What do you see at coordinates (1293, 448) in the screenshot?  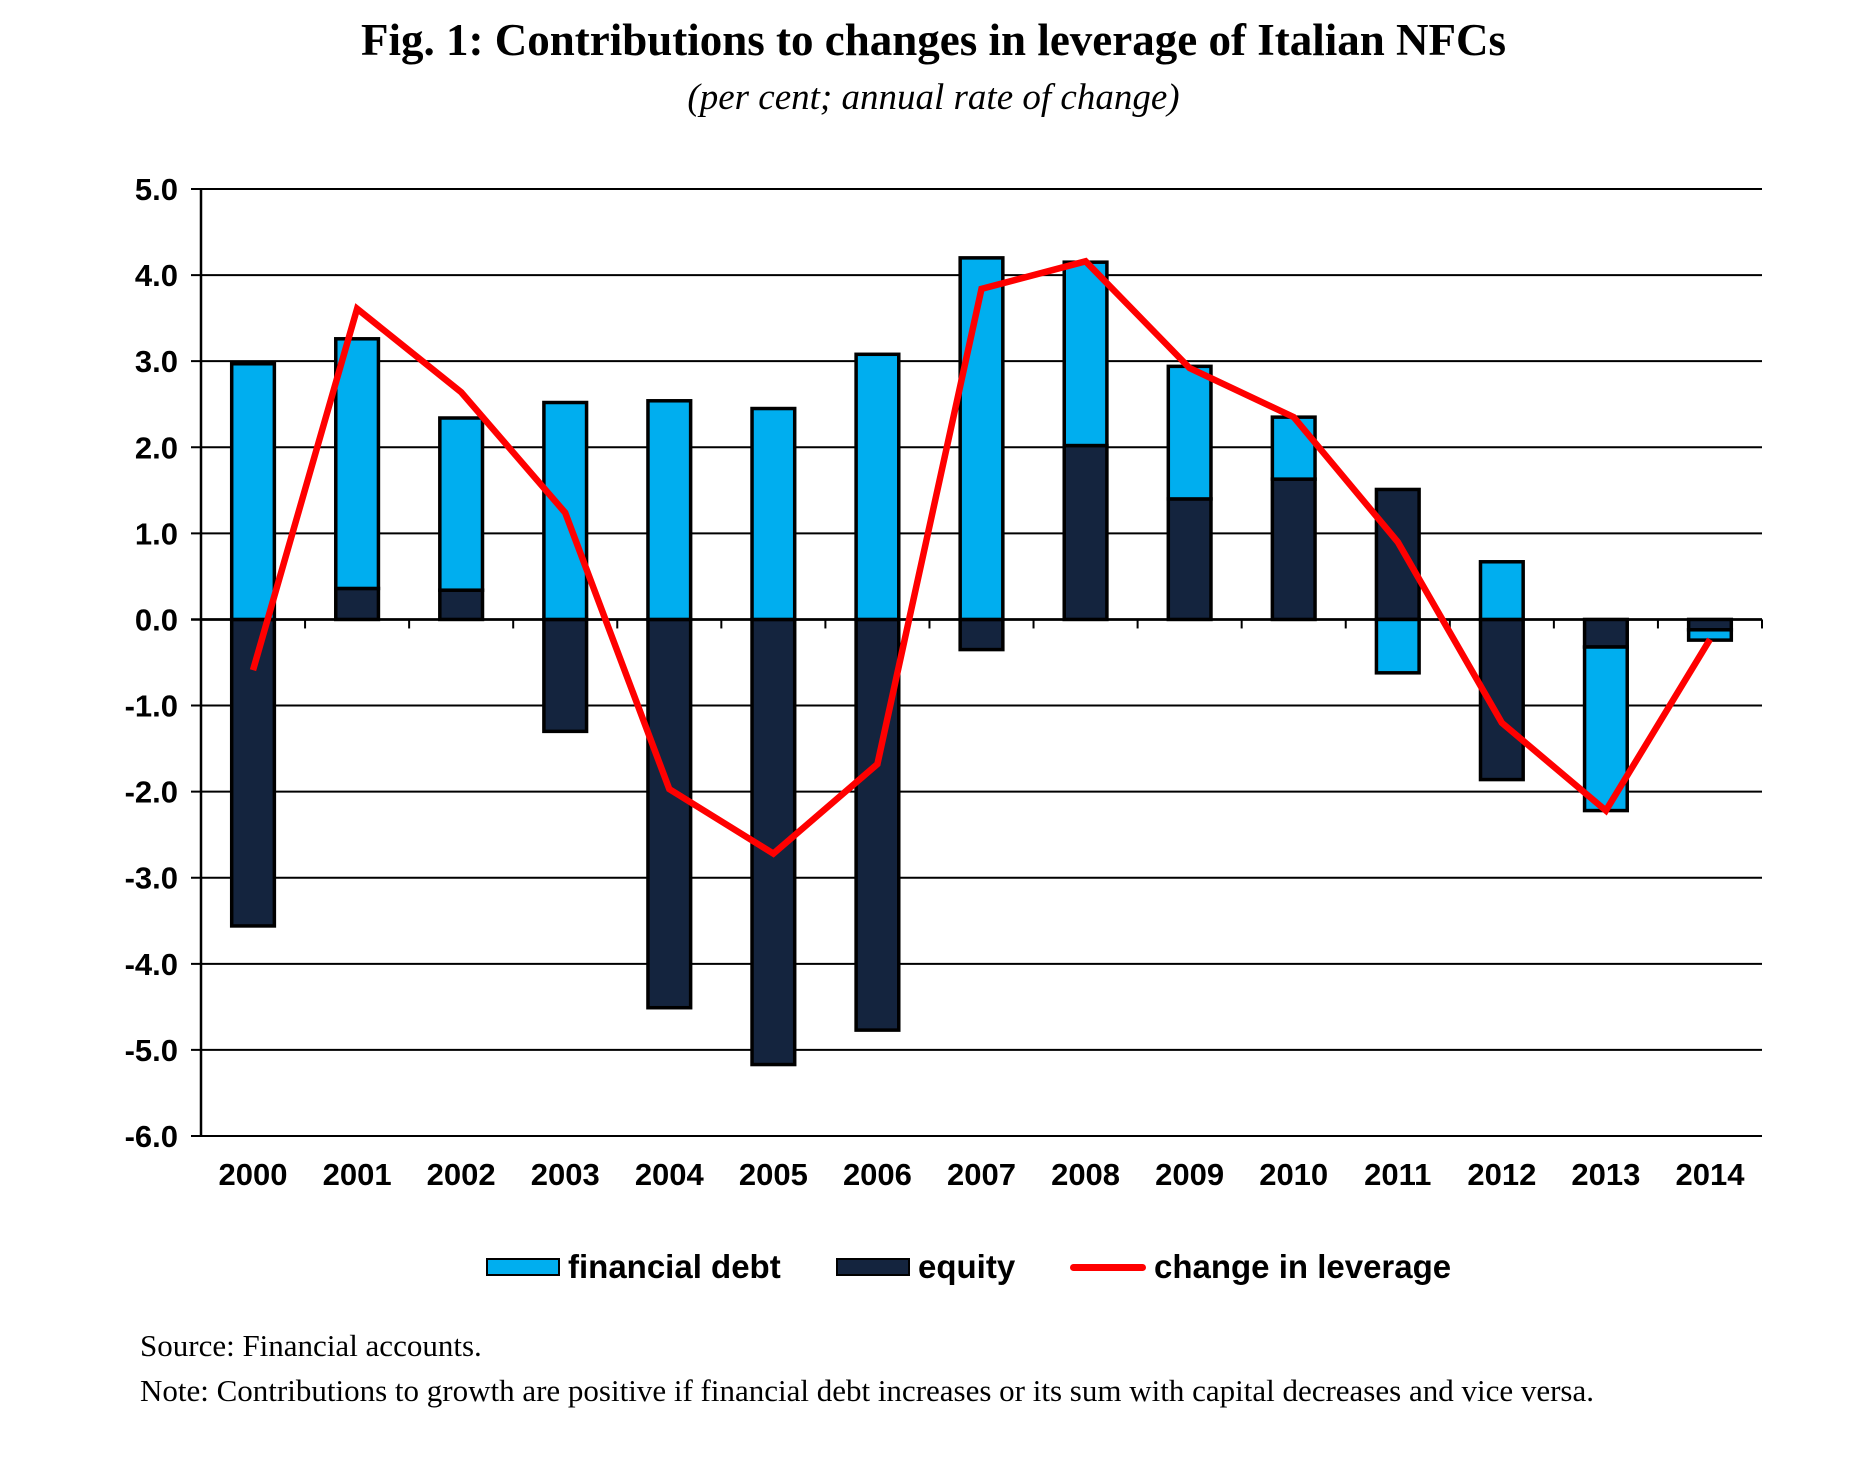 I see `bar-financial-debt-2010` at bounding box center [1293, 448].